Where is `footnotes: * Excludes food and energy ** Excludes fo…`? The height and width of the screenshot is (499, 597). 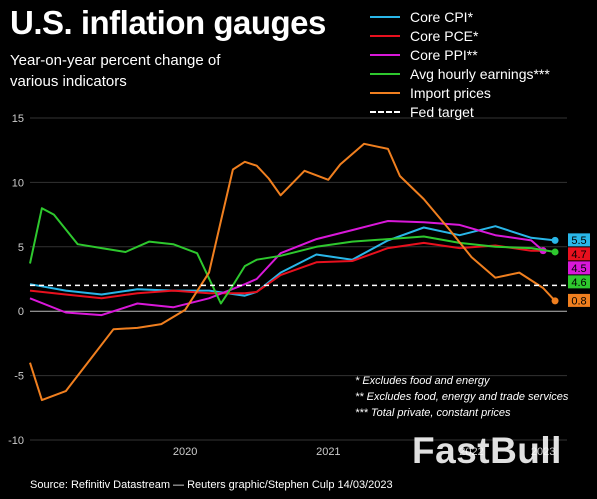 footnotes: * Excludes food and energy ** Excludes fo… is located at coordinates (461, 397).